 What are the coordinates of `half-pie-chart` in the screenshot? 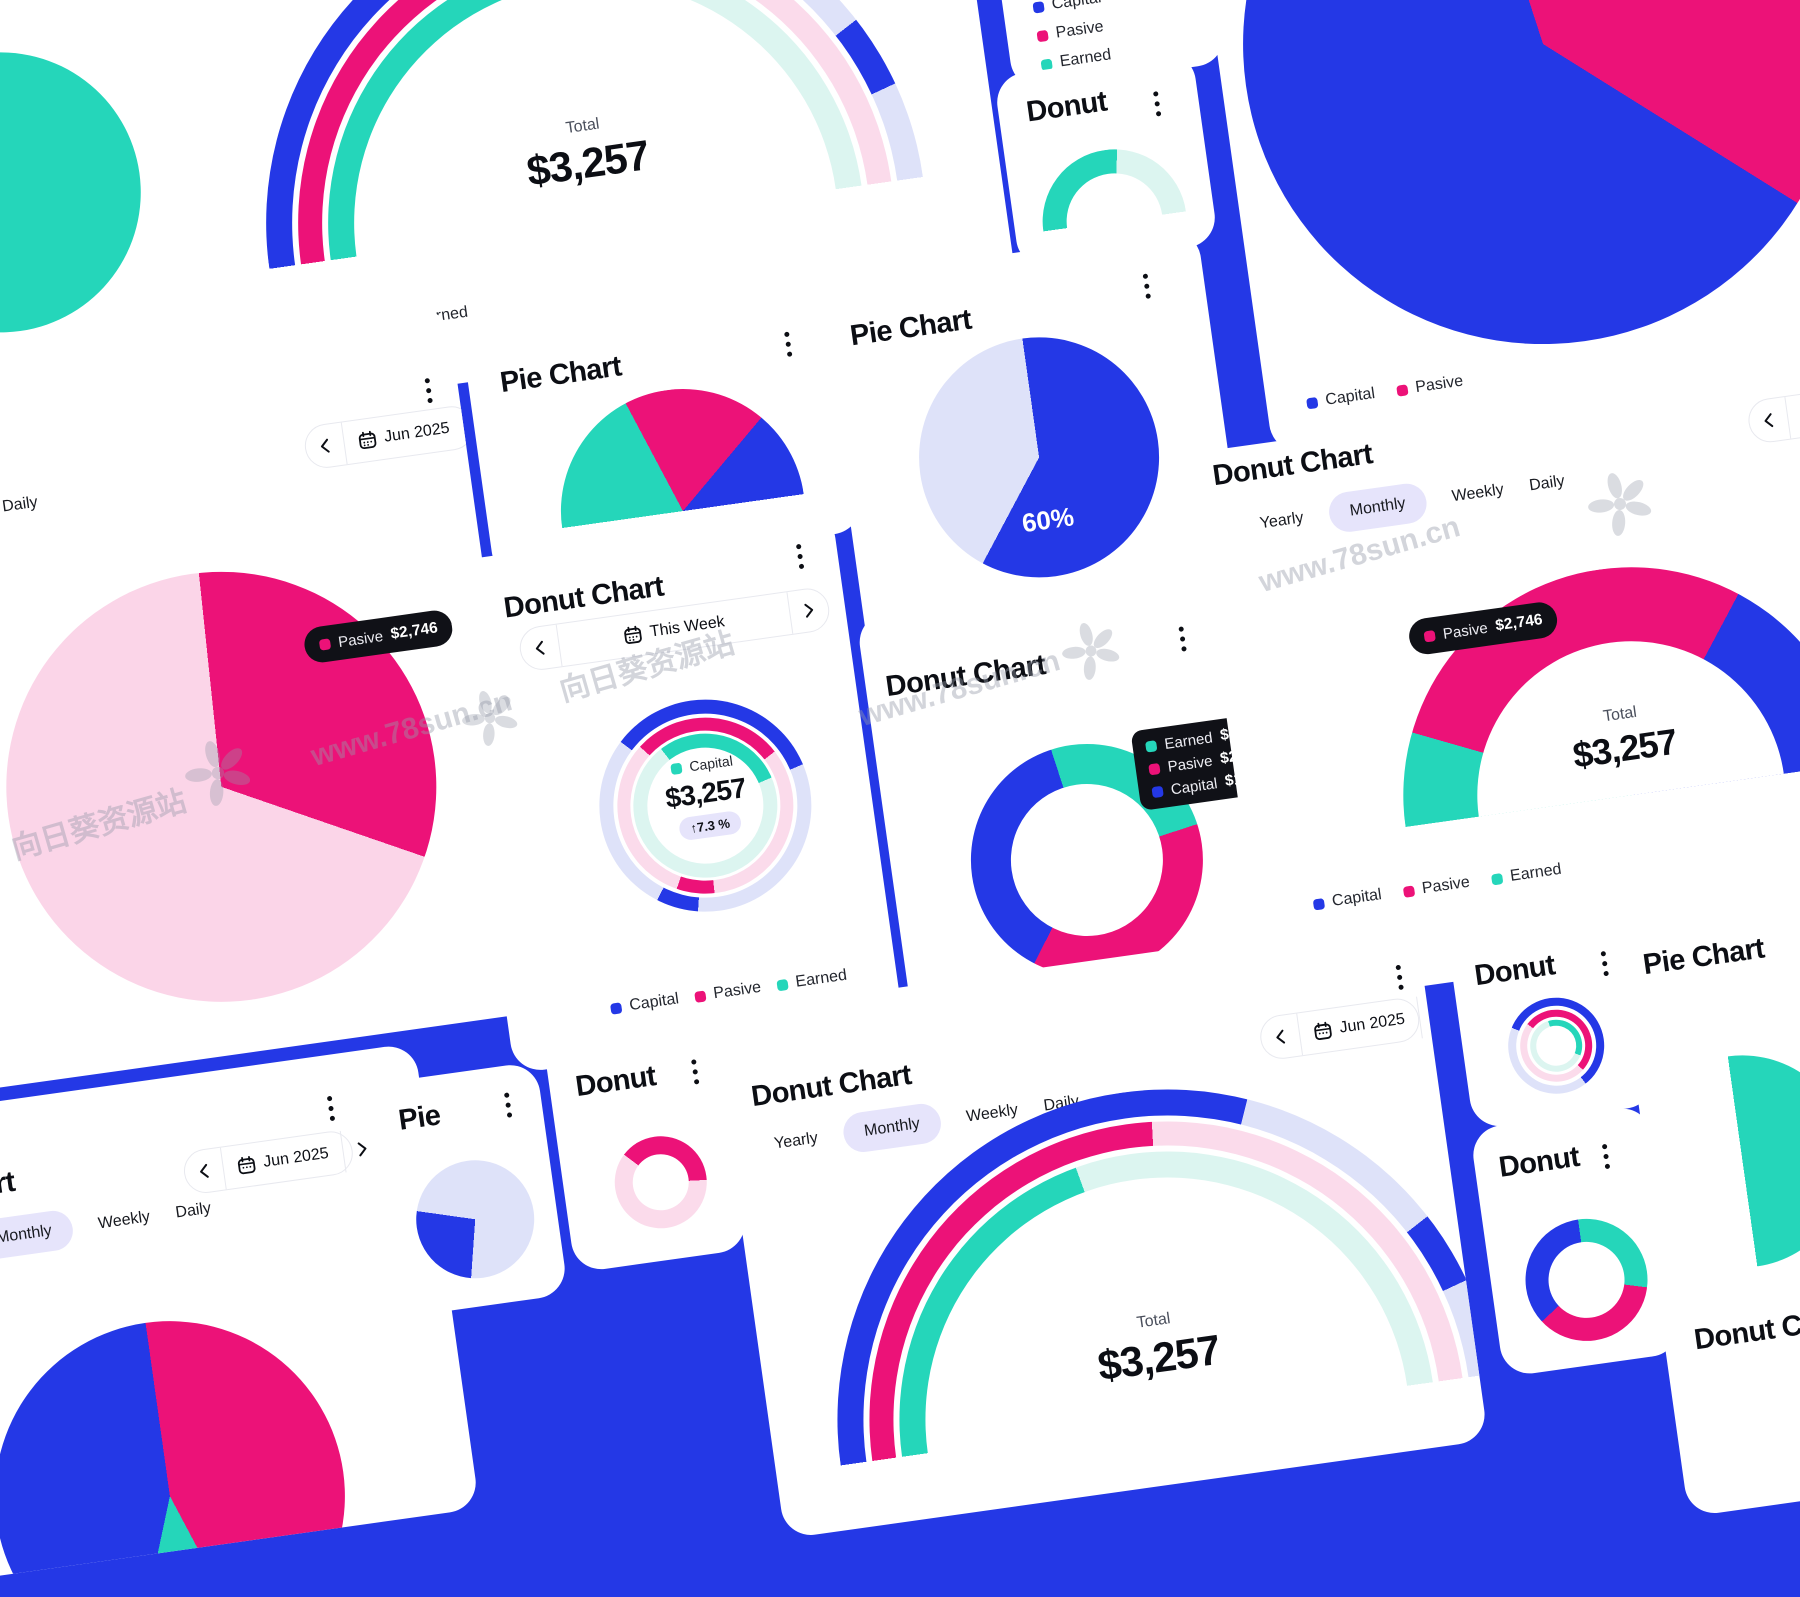 It's located at (674, 451).